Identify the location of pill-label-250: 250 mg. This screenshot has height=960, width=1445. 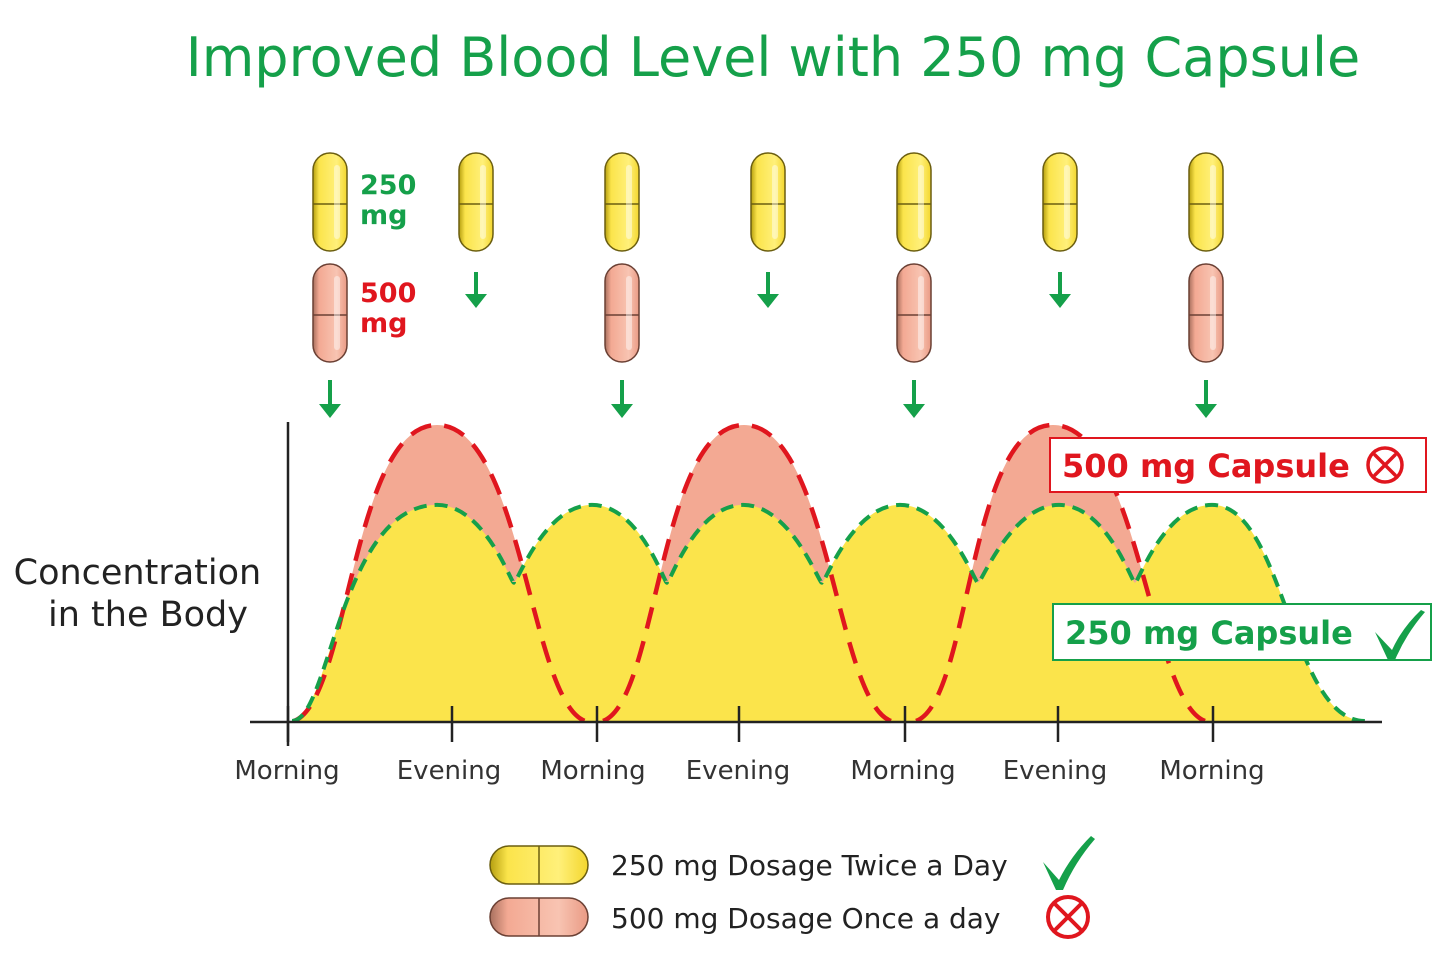
(393, 200).